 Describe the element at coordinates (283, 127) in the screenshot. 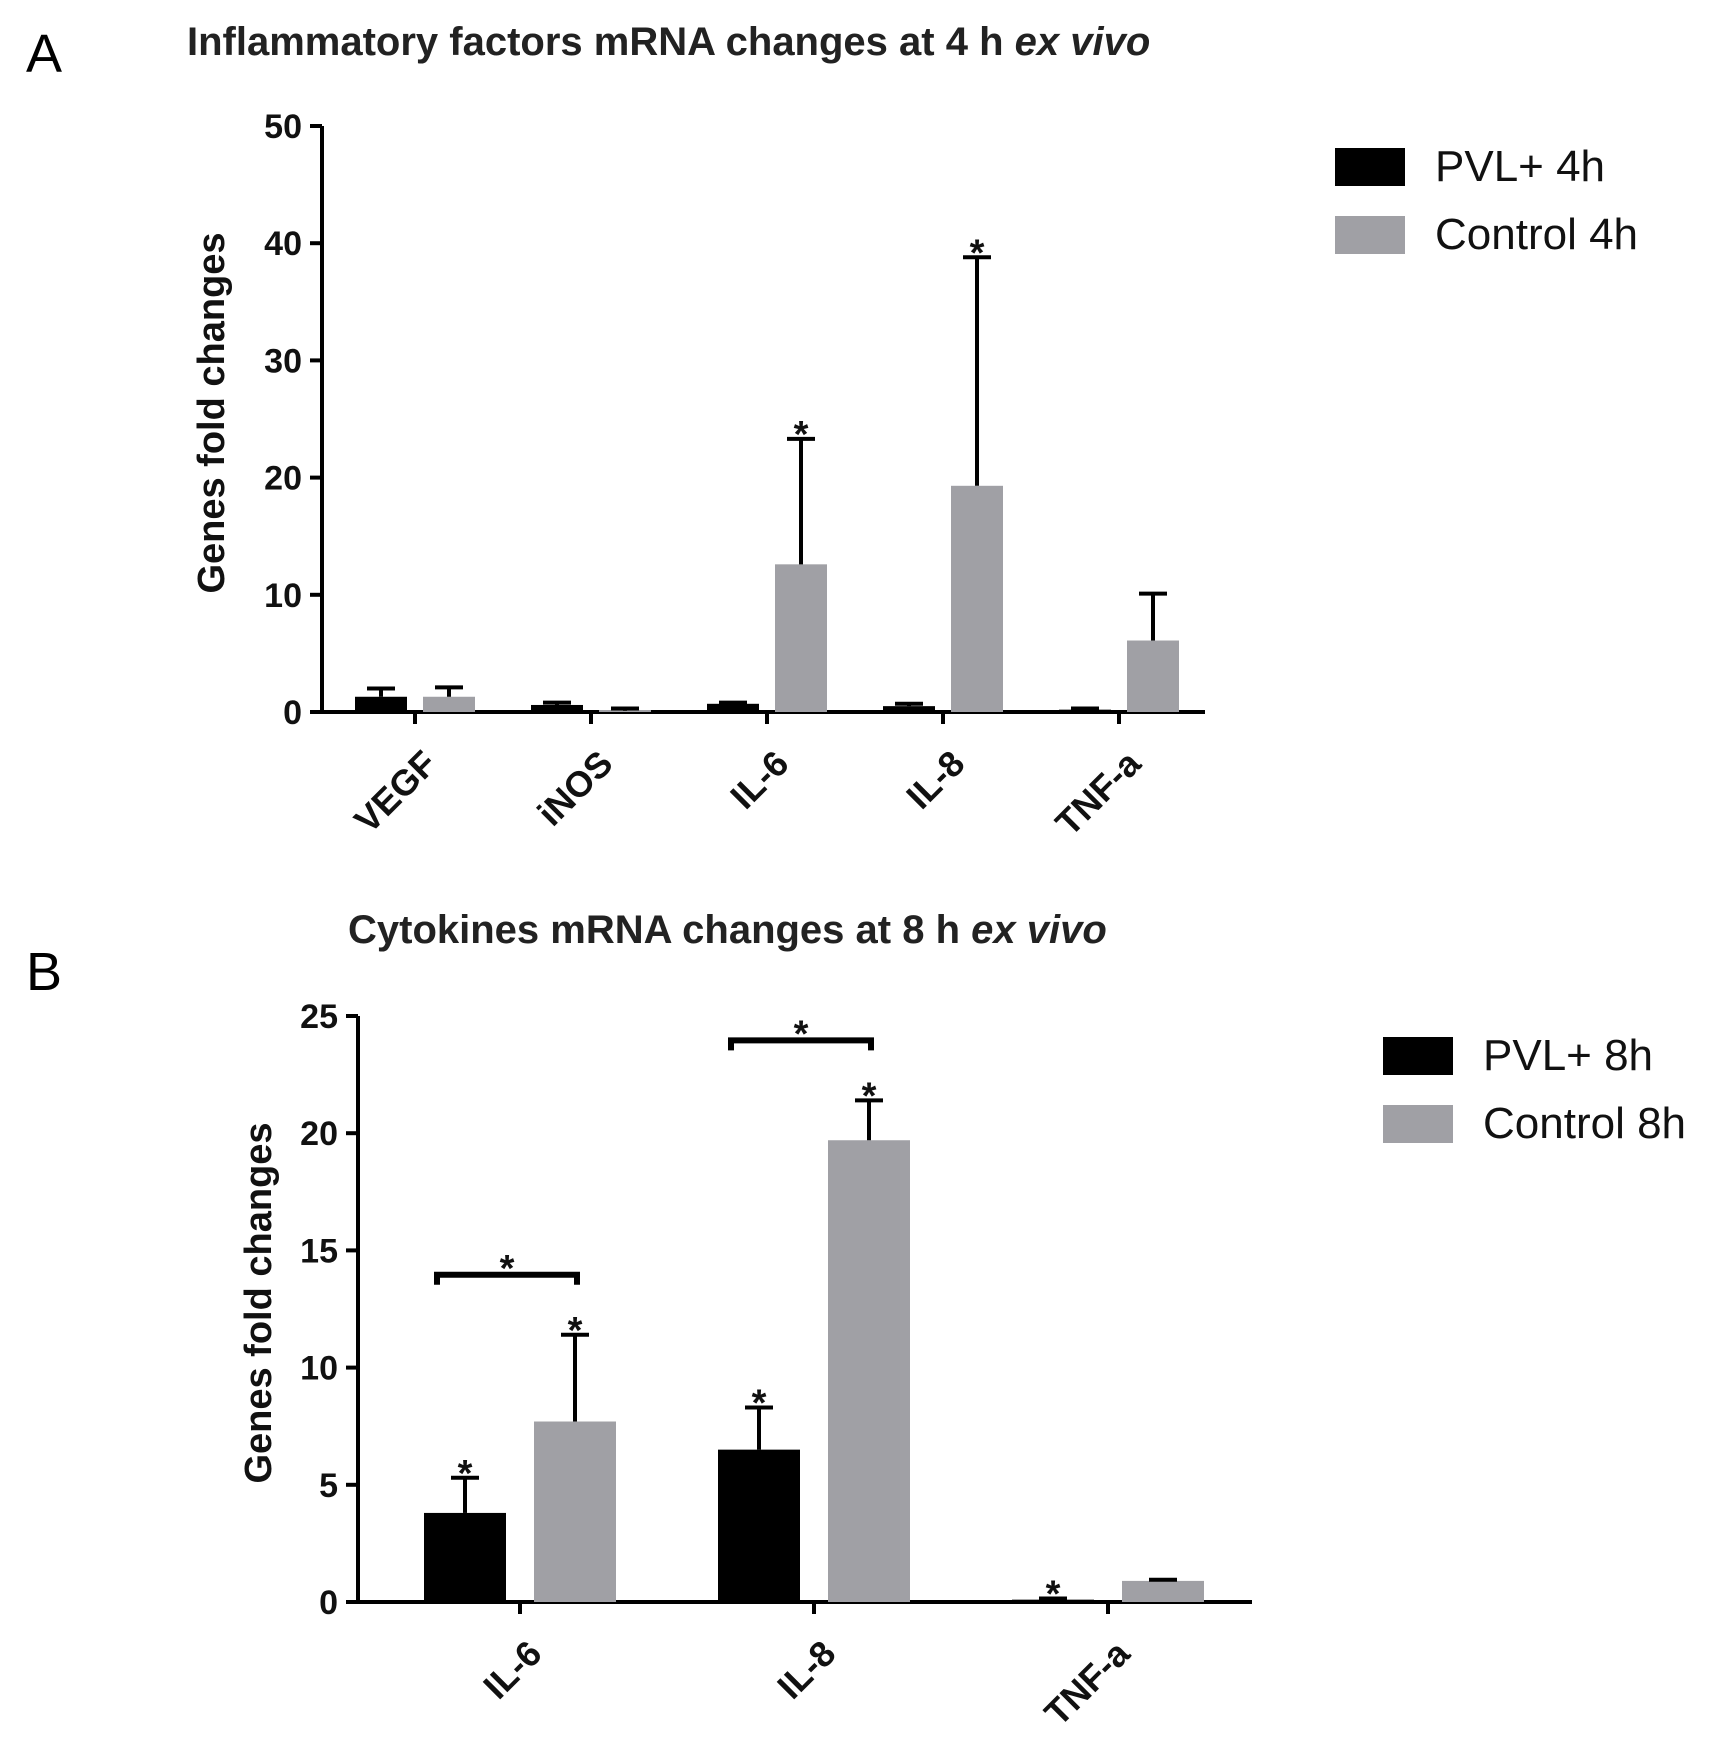

I see `y-tick-label: 50` at that location.